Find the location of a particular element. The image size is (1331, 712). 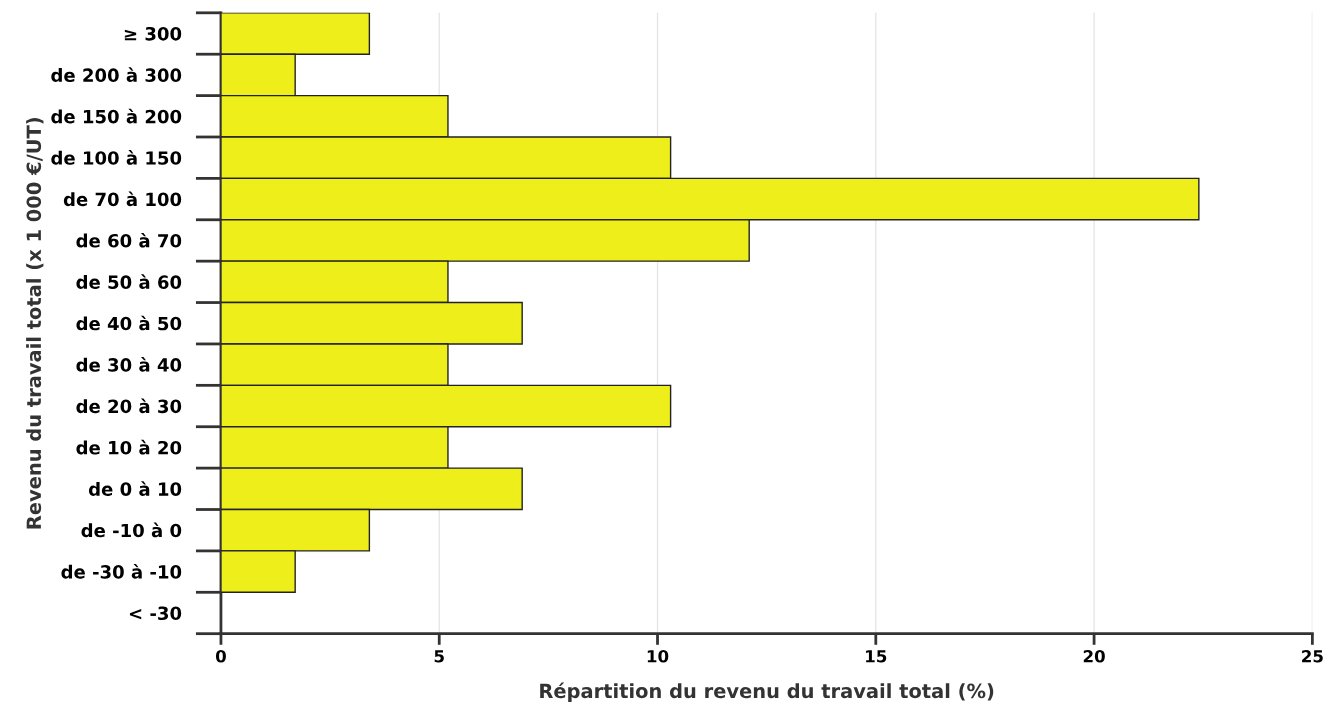

y-tick-label: de -30 à -10 is located at coordinates (121, 571).